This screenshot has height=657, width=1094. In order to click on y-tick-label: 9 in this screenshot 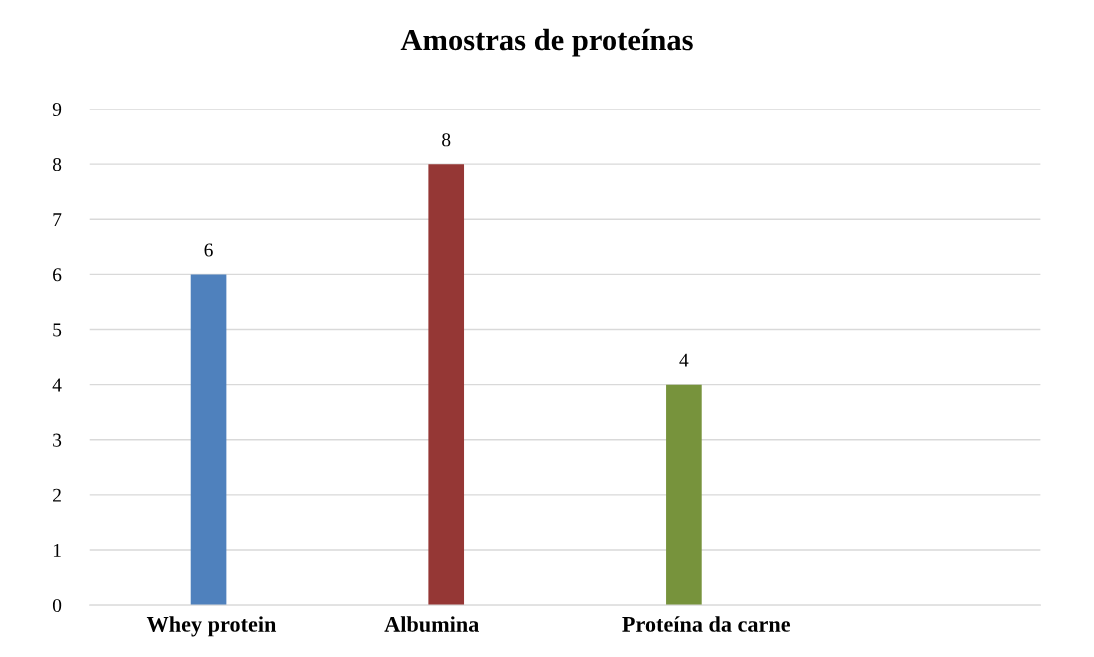, I will do `click(57, 109)`.